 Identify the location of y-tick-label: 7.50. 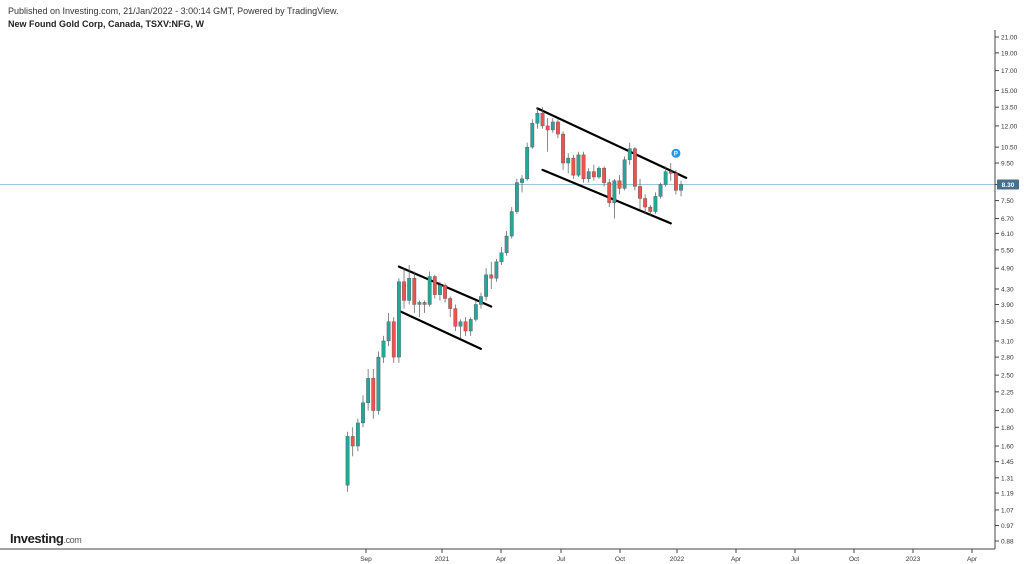
(1007, 201).